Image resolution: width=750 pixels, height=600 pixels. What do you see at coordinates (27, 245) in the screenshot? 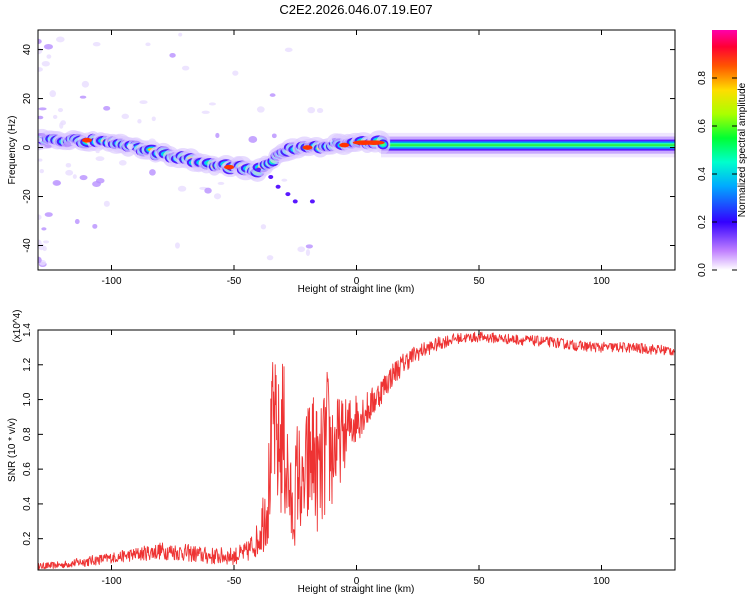
I see `y-tick-label: -40` at bounding box center [27, 245].